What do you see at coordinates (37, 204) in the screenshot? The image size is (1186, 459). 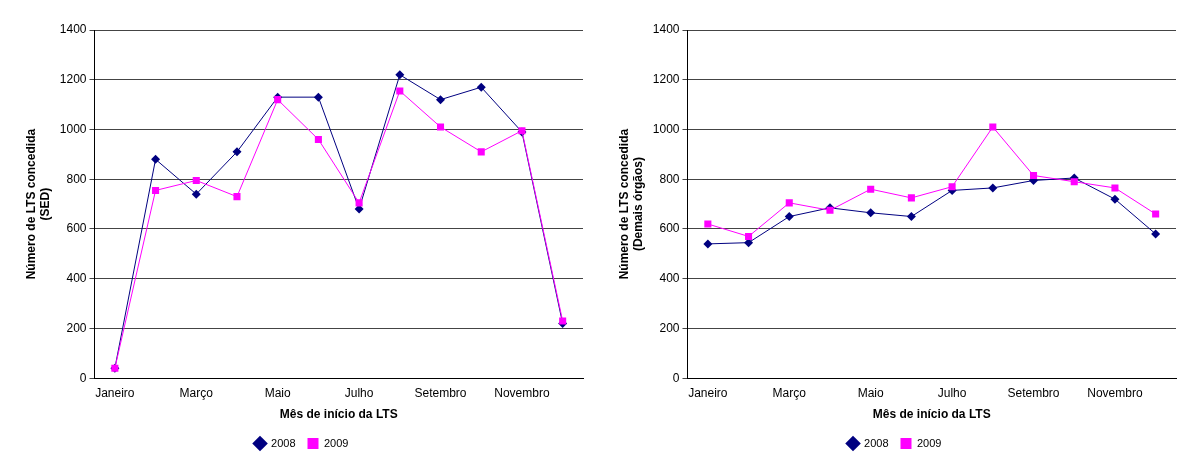 I see `y-axis-title: Número de LTS concedida (SED)` at bounding box center [37, 204].